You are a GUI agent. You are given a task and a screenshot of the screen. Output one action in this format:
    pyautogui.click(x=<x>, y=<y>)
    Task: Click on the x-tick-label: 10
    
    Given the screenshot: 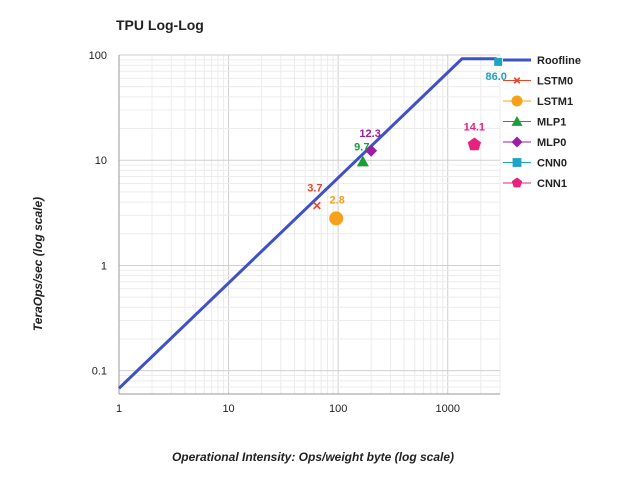 What is the action you would take?
    pyautogui.click(x=228, y=409)
    